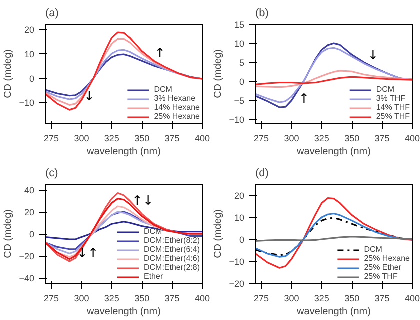 The width and height of the screenshot is (420, 320). Describe the element at coordinates (262, 14) in the screenshot. I see `text: (b)` at that location.